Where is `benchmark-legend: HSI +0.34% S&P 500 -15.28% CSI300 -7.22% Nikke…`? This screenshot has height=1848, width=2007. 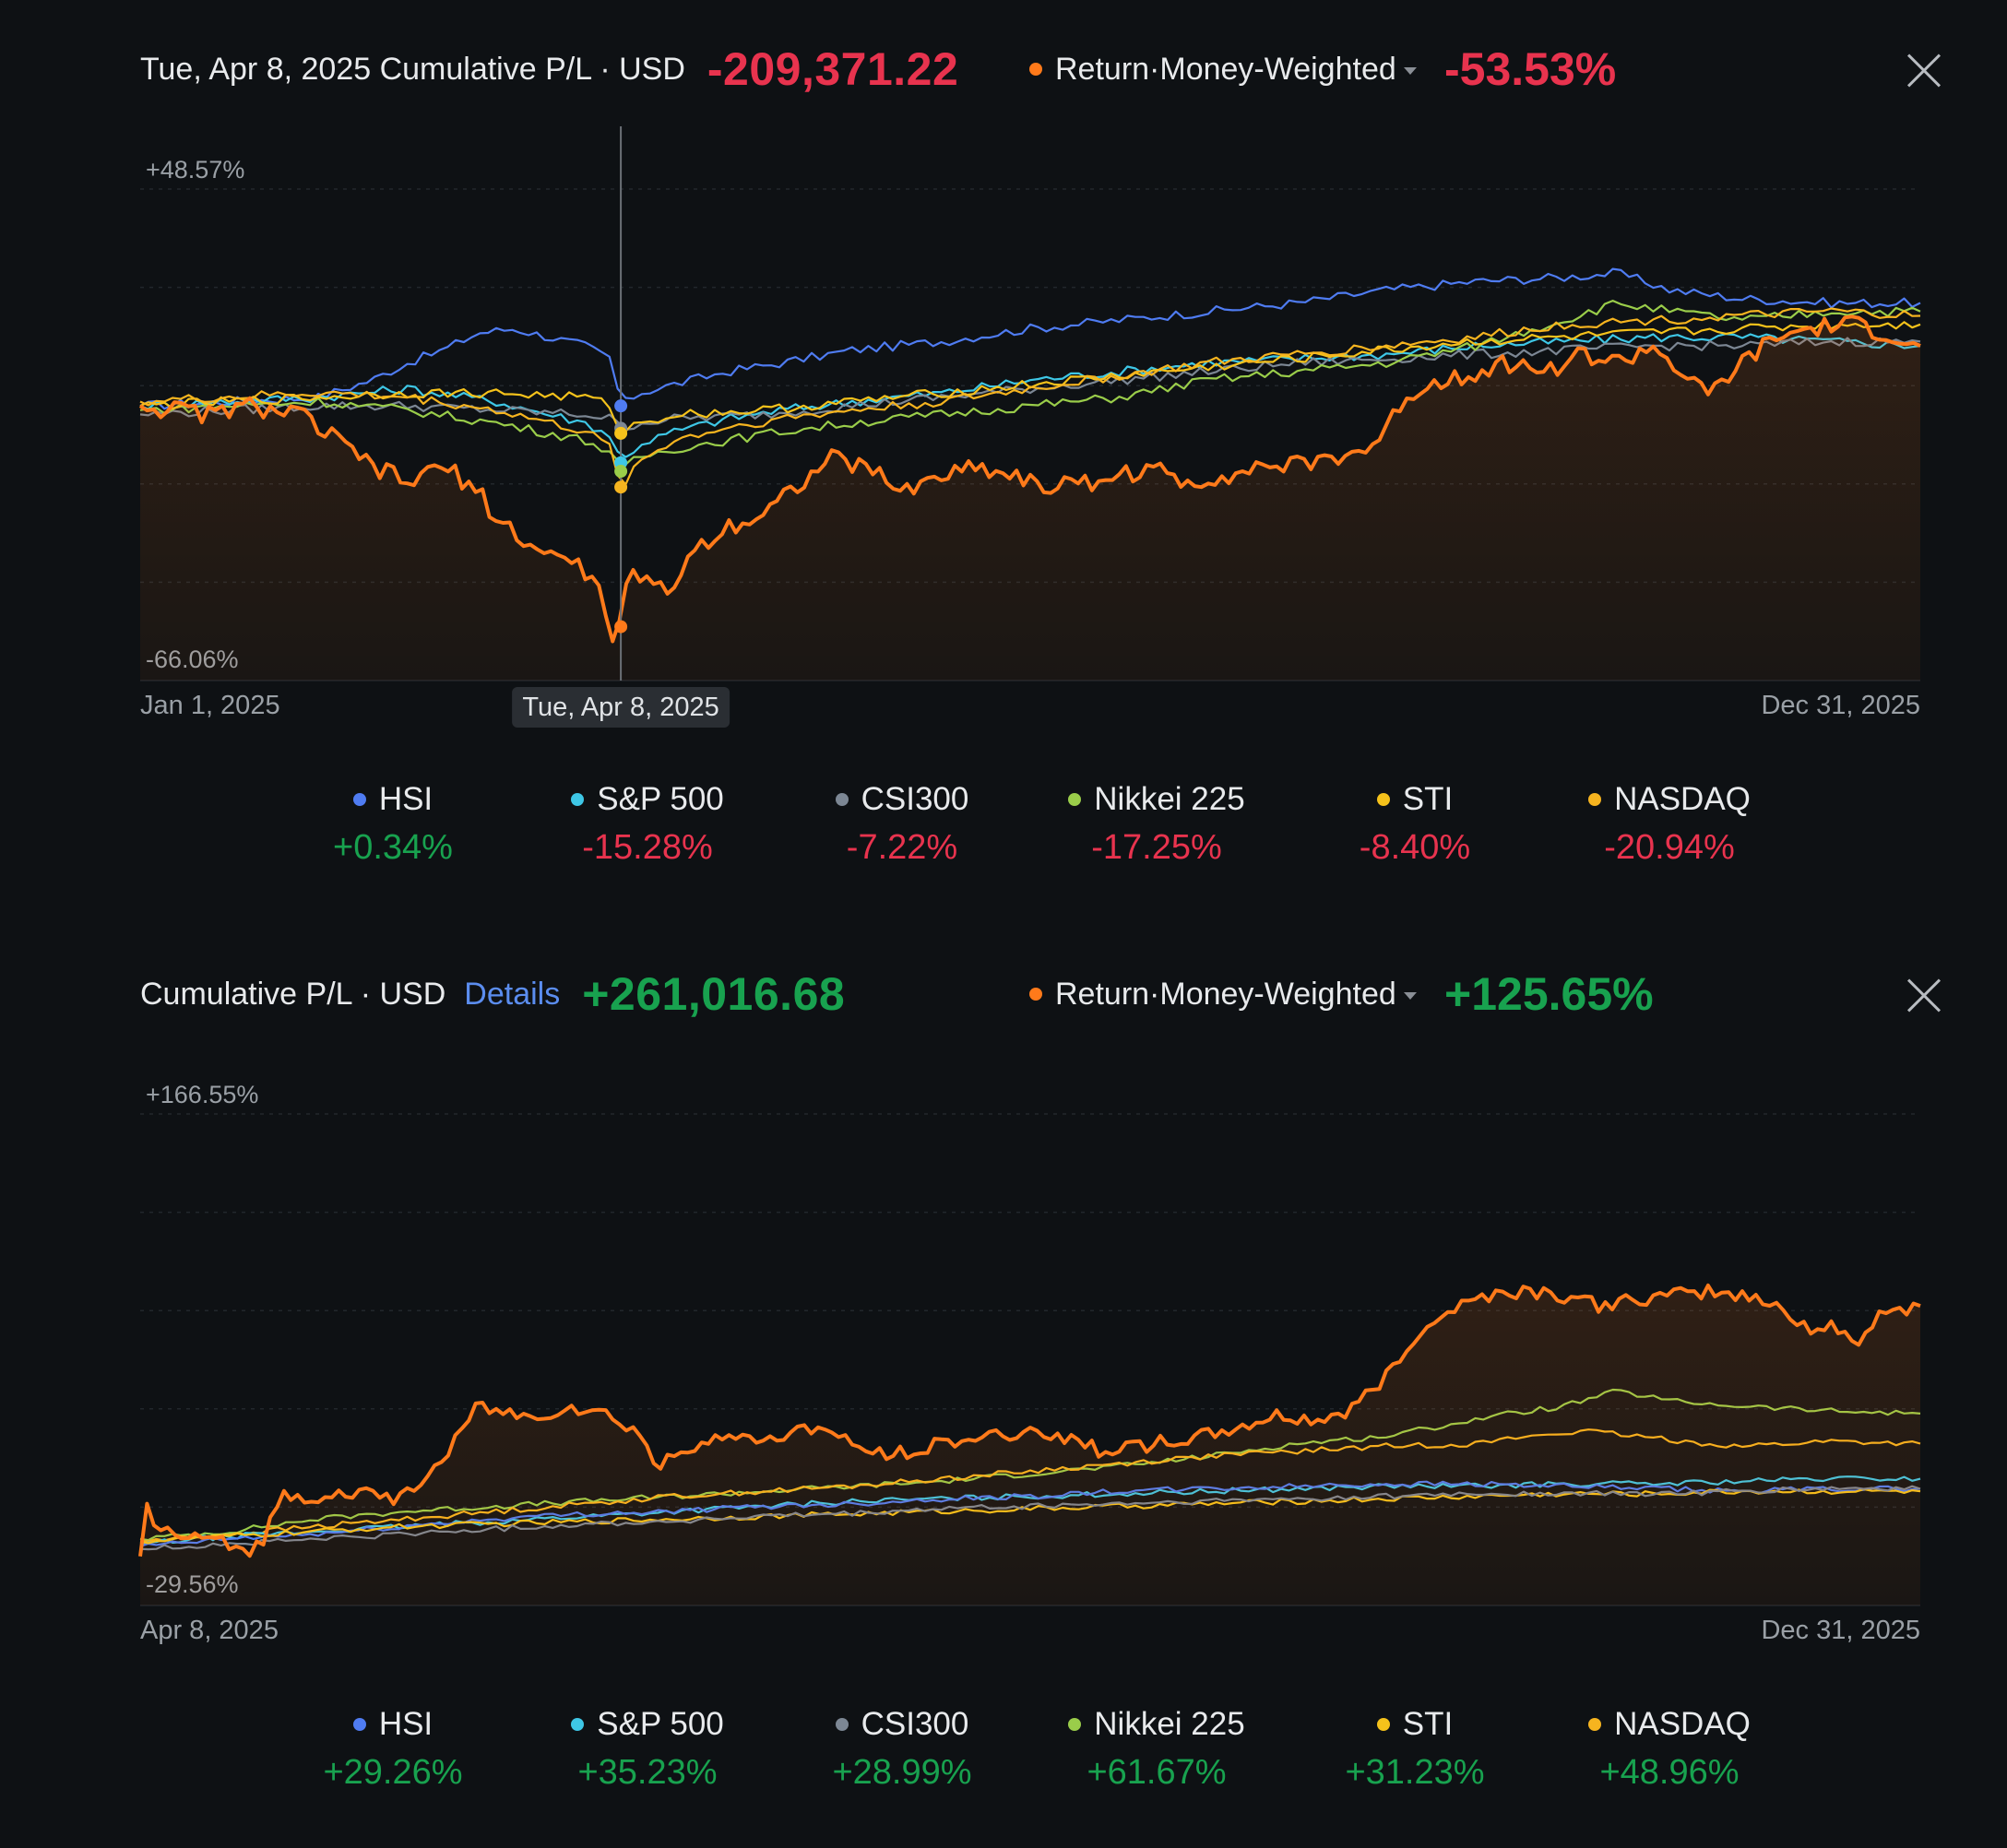
benchmark-legend: HSI +0.34% S&P 500 -15.28% CSI300 -7.22% Nikke… is located at coordinates (1003, 832).